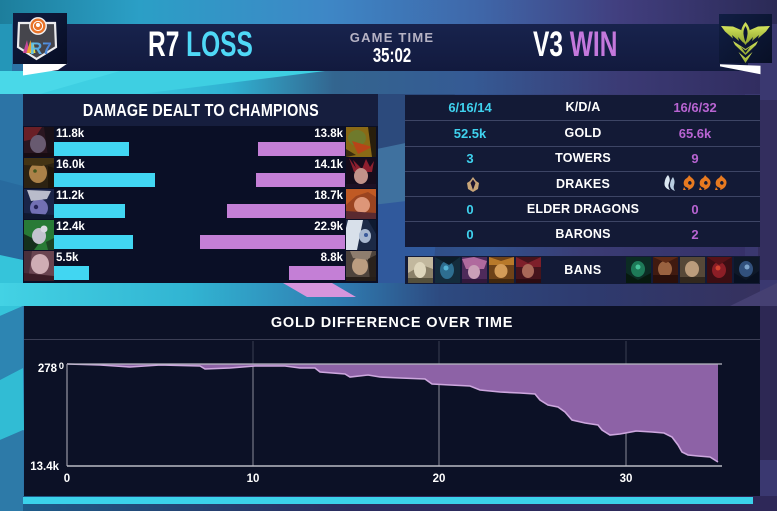 This screenshot has width=777, height=511. I want to click on svg-text: R7, so click(41, 48).